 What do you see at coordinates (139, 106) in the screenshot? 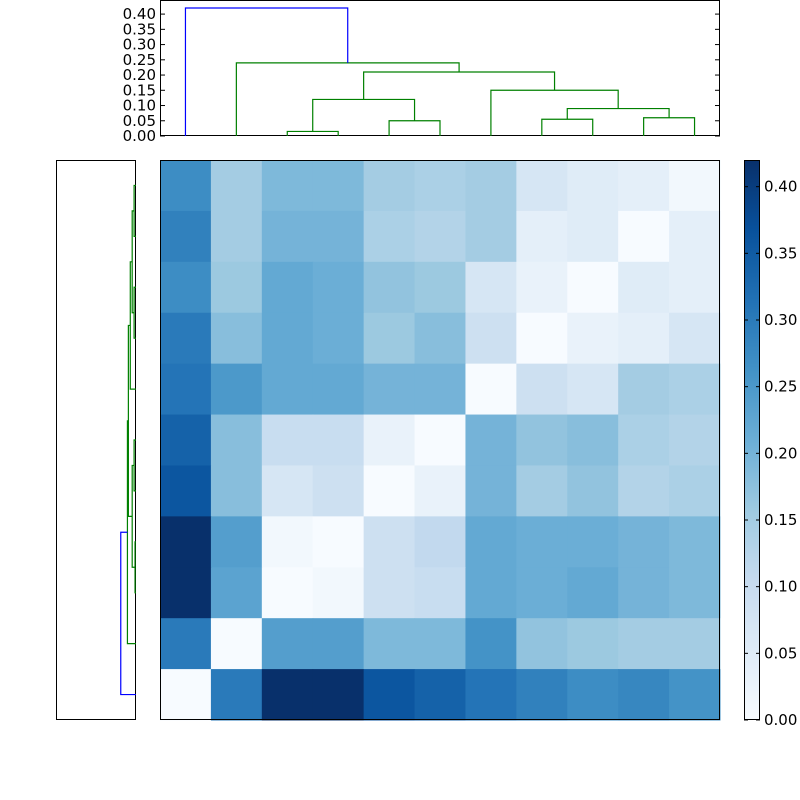
I see `y-tick-label: 0.10` at bounding box center [139, 106].